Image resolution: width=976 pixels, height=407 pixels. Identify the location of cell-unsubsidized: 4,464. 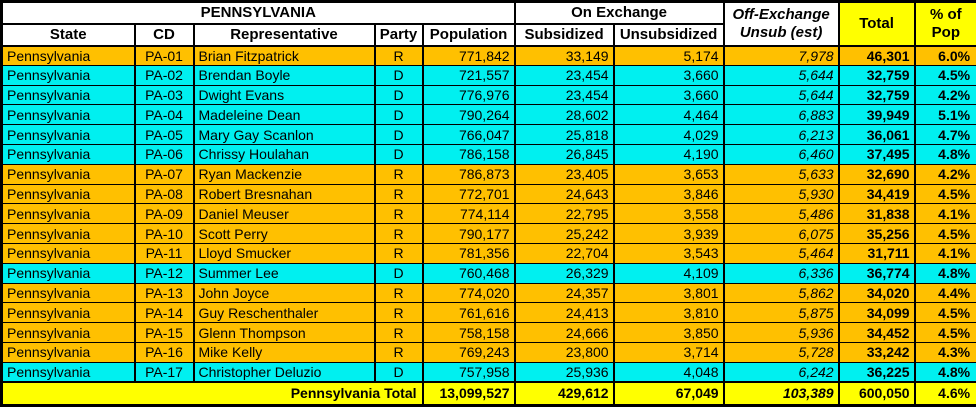
(669, 115).